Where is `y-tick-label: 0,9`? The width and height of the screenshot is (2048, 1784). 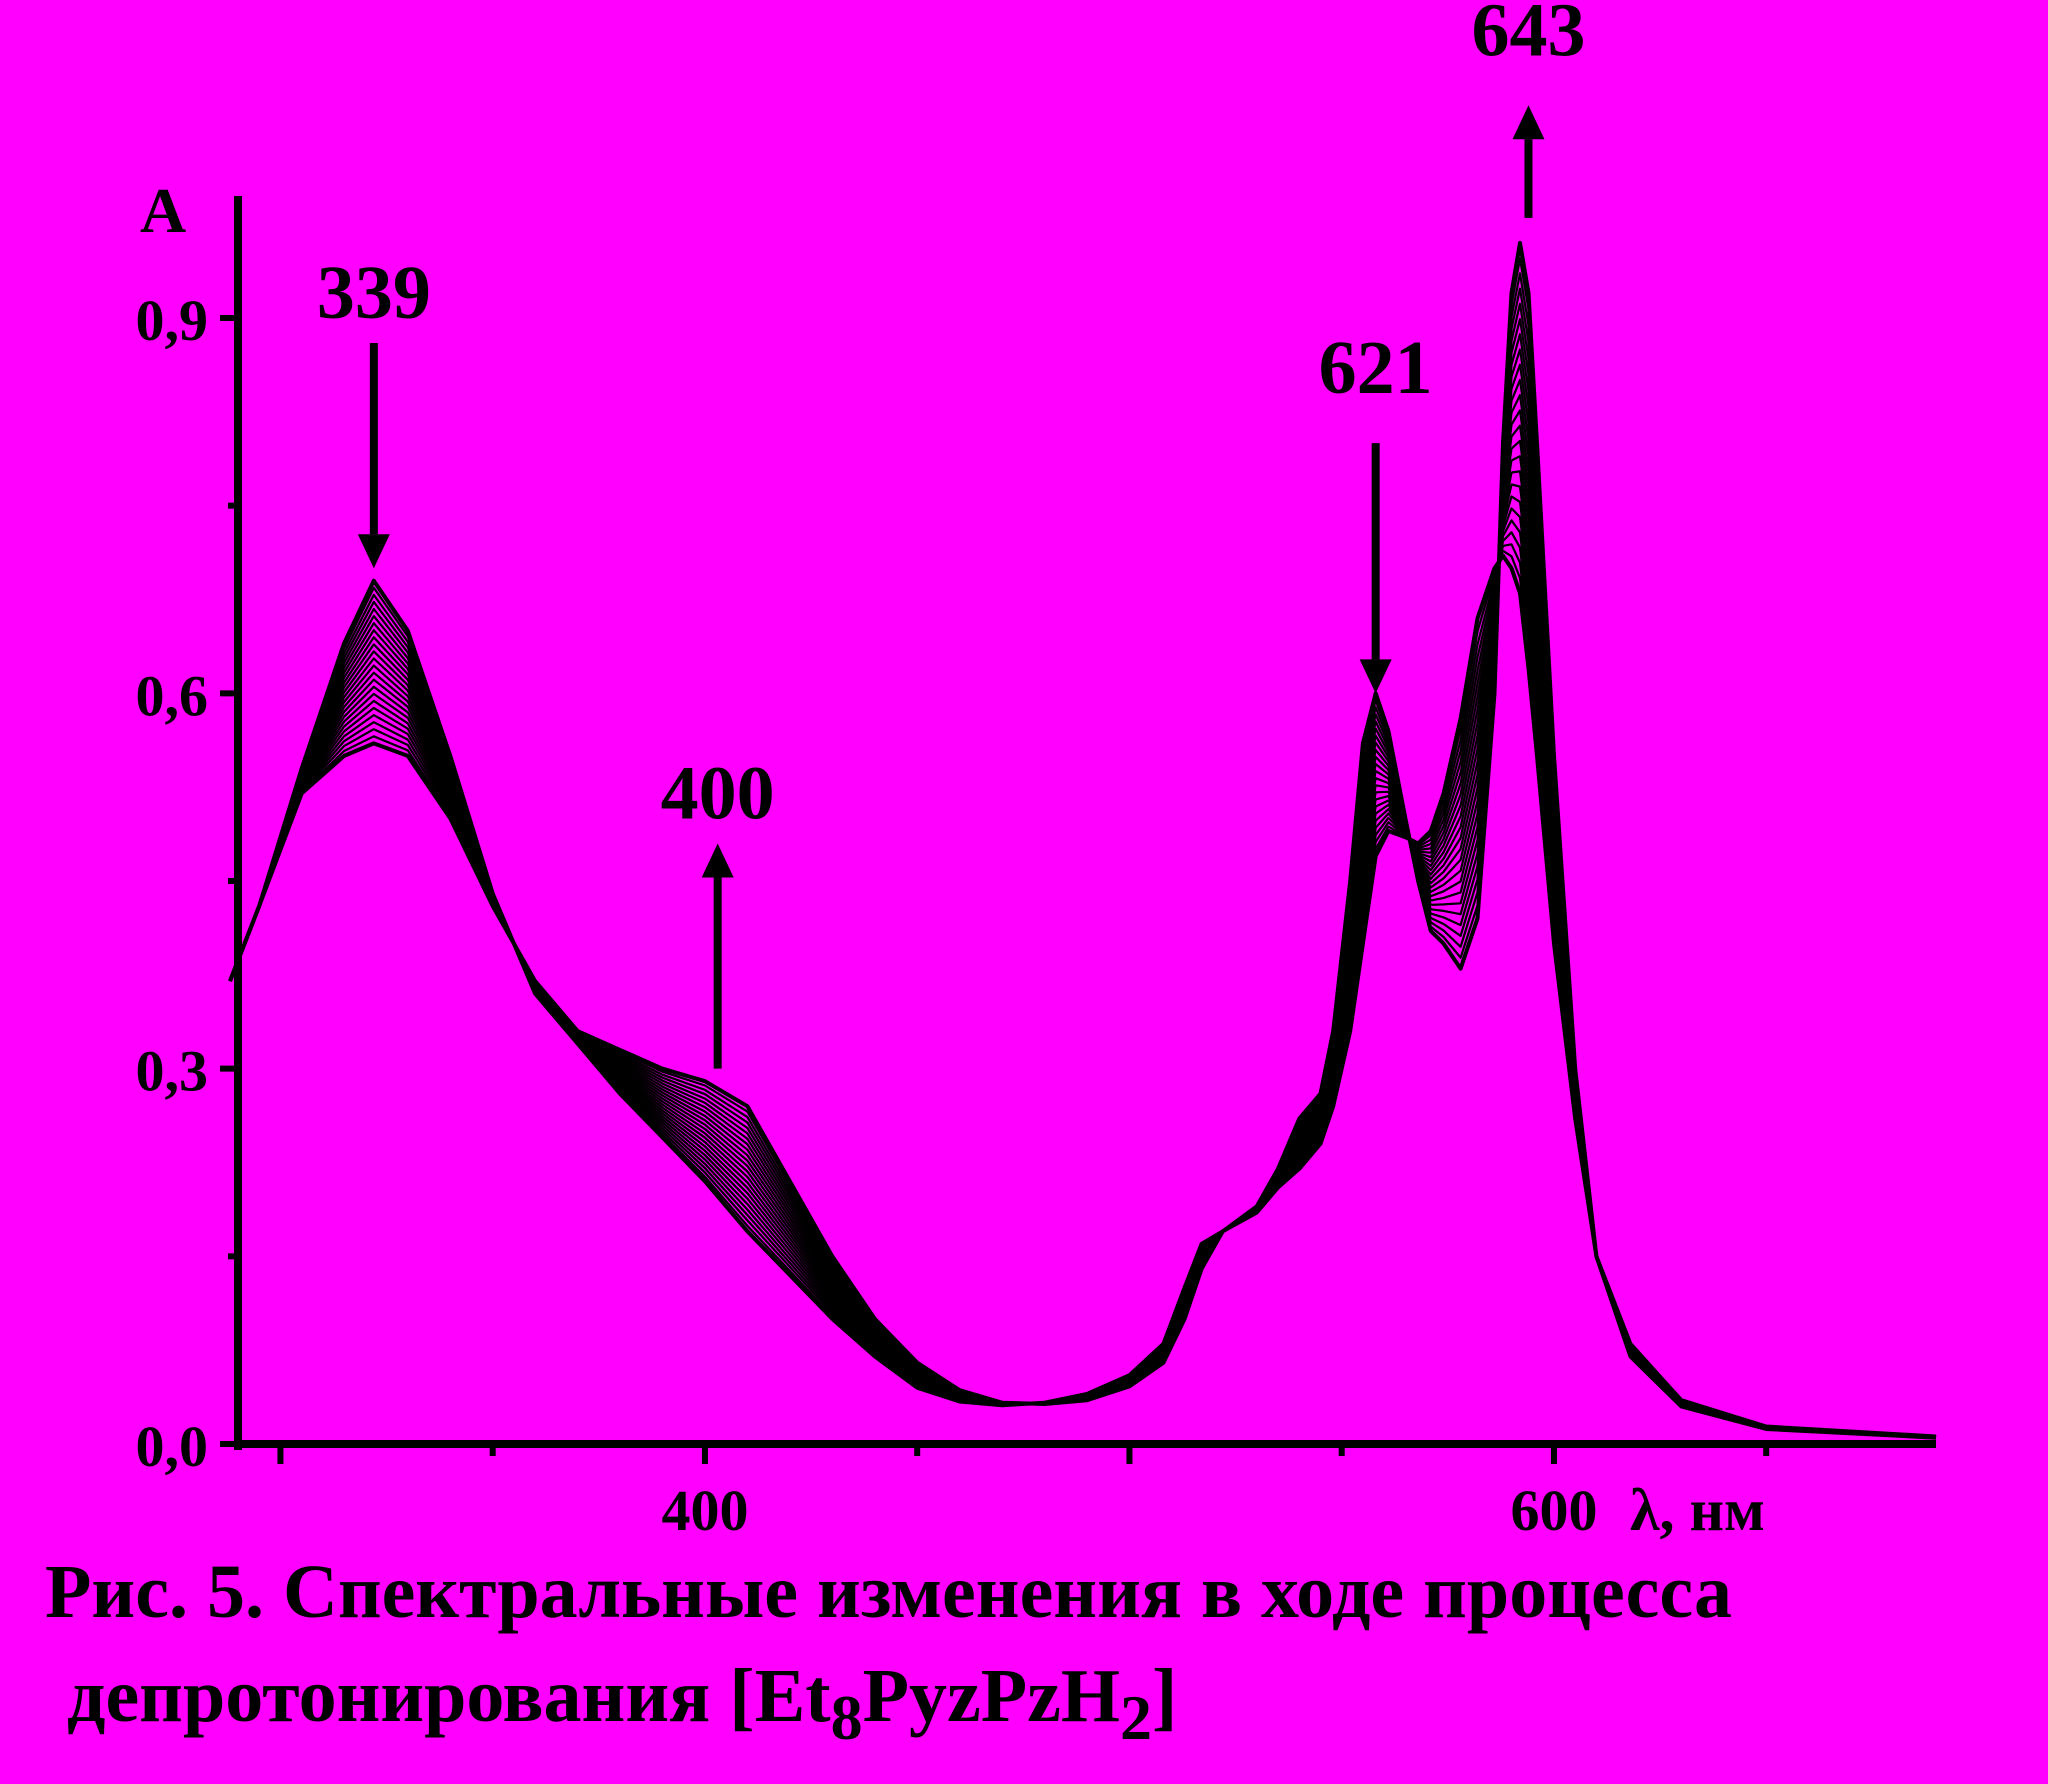 y-tick-label: 0,9 is located at coordinates (172, 320).